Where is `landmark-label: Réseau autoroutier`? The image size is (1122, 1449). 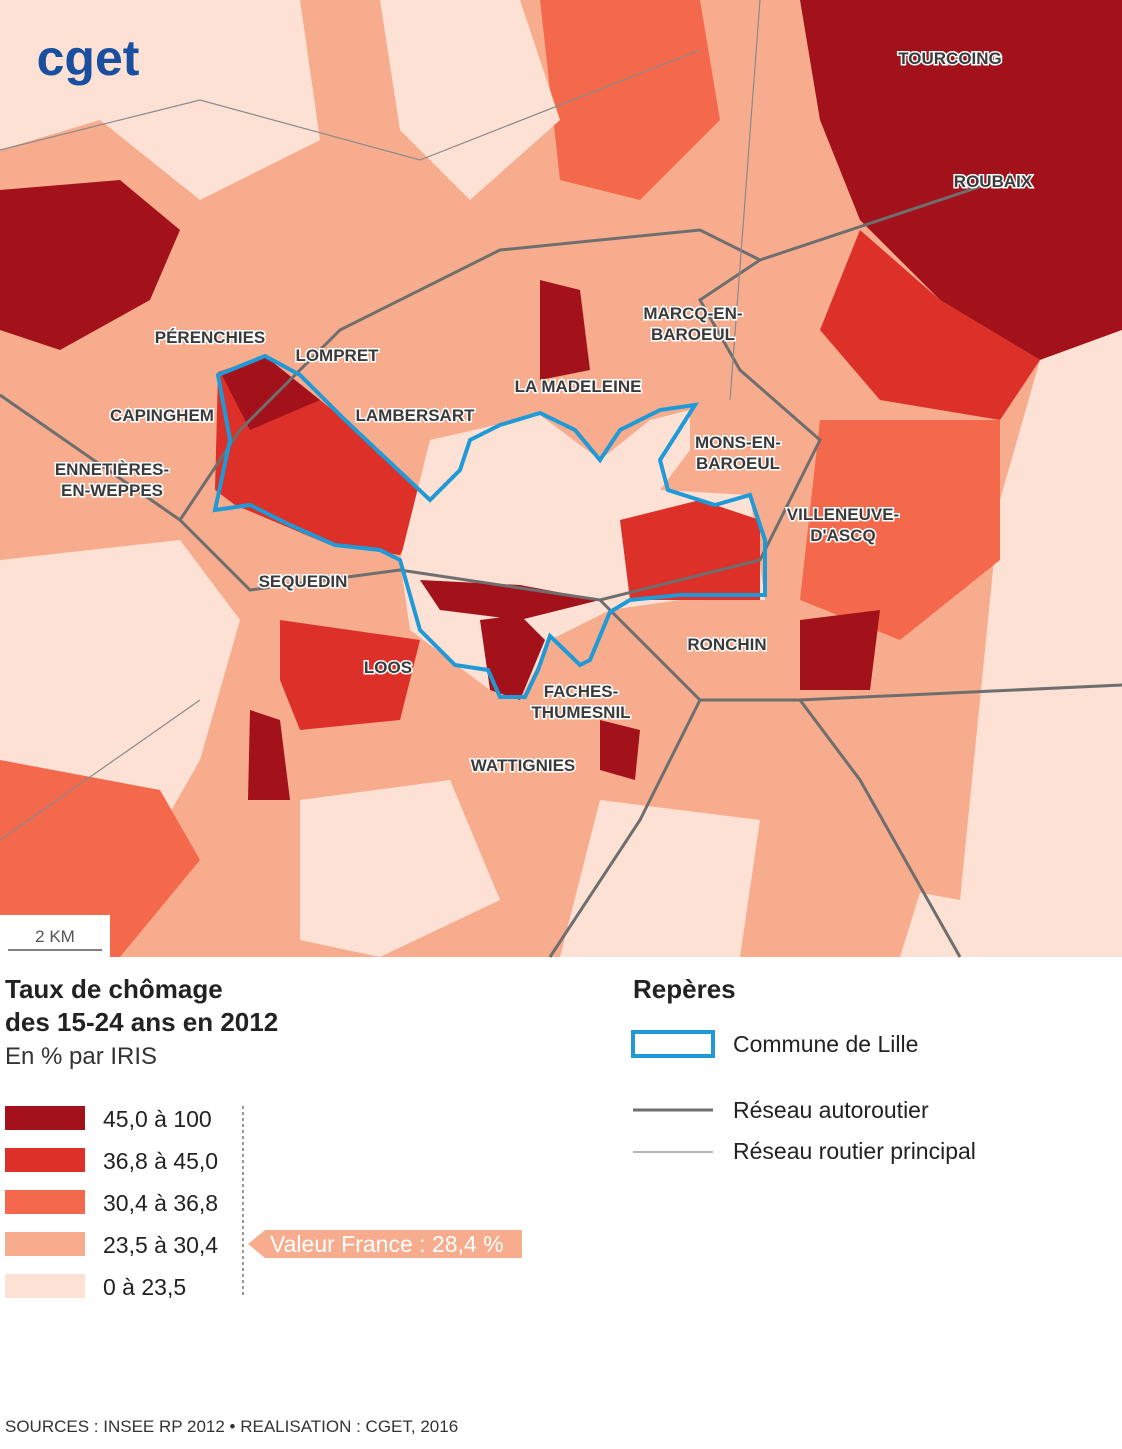
landmark-label: Réseau autoroutier is located at coordinates (831, 1110).